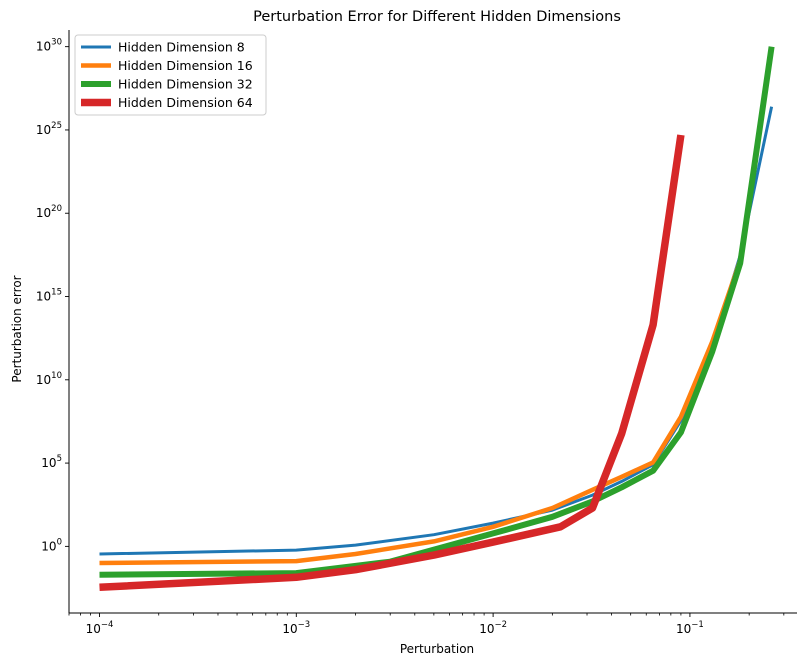 The image size is (798, 658). What do you see at coordinates (59, 542) in the screenshot?
I see `y-tick-exponent: 0` at bounding box center [59, 542].